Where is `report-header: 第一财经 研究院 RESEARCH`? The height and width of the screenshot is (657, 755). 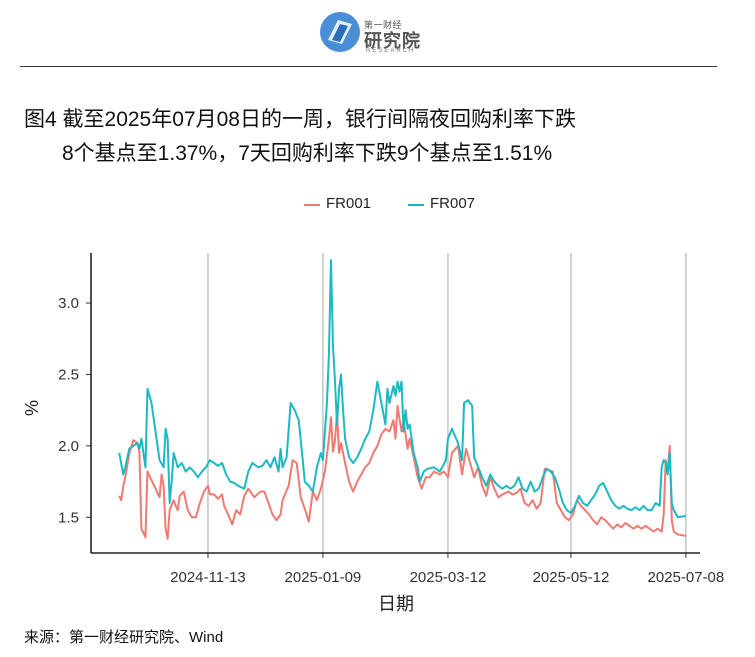 report-header: 第一财经 研究院 RESEARCH is located at coordinates (377, 33).